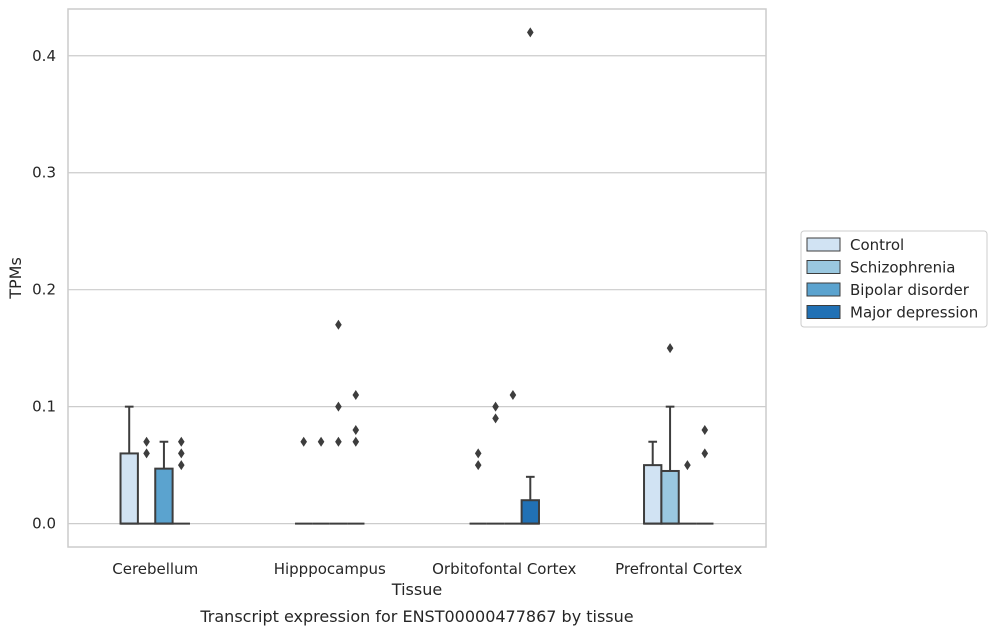 Image resolution: width=997 pixels, height=634 pixels. I want to click on y-tick-labels: 0.0 0.1 0.2 0.3 0.4, so click(44, 290).